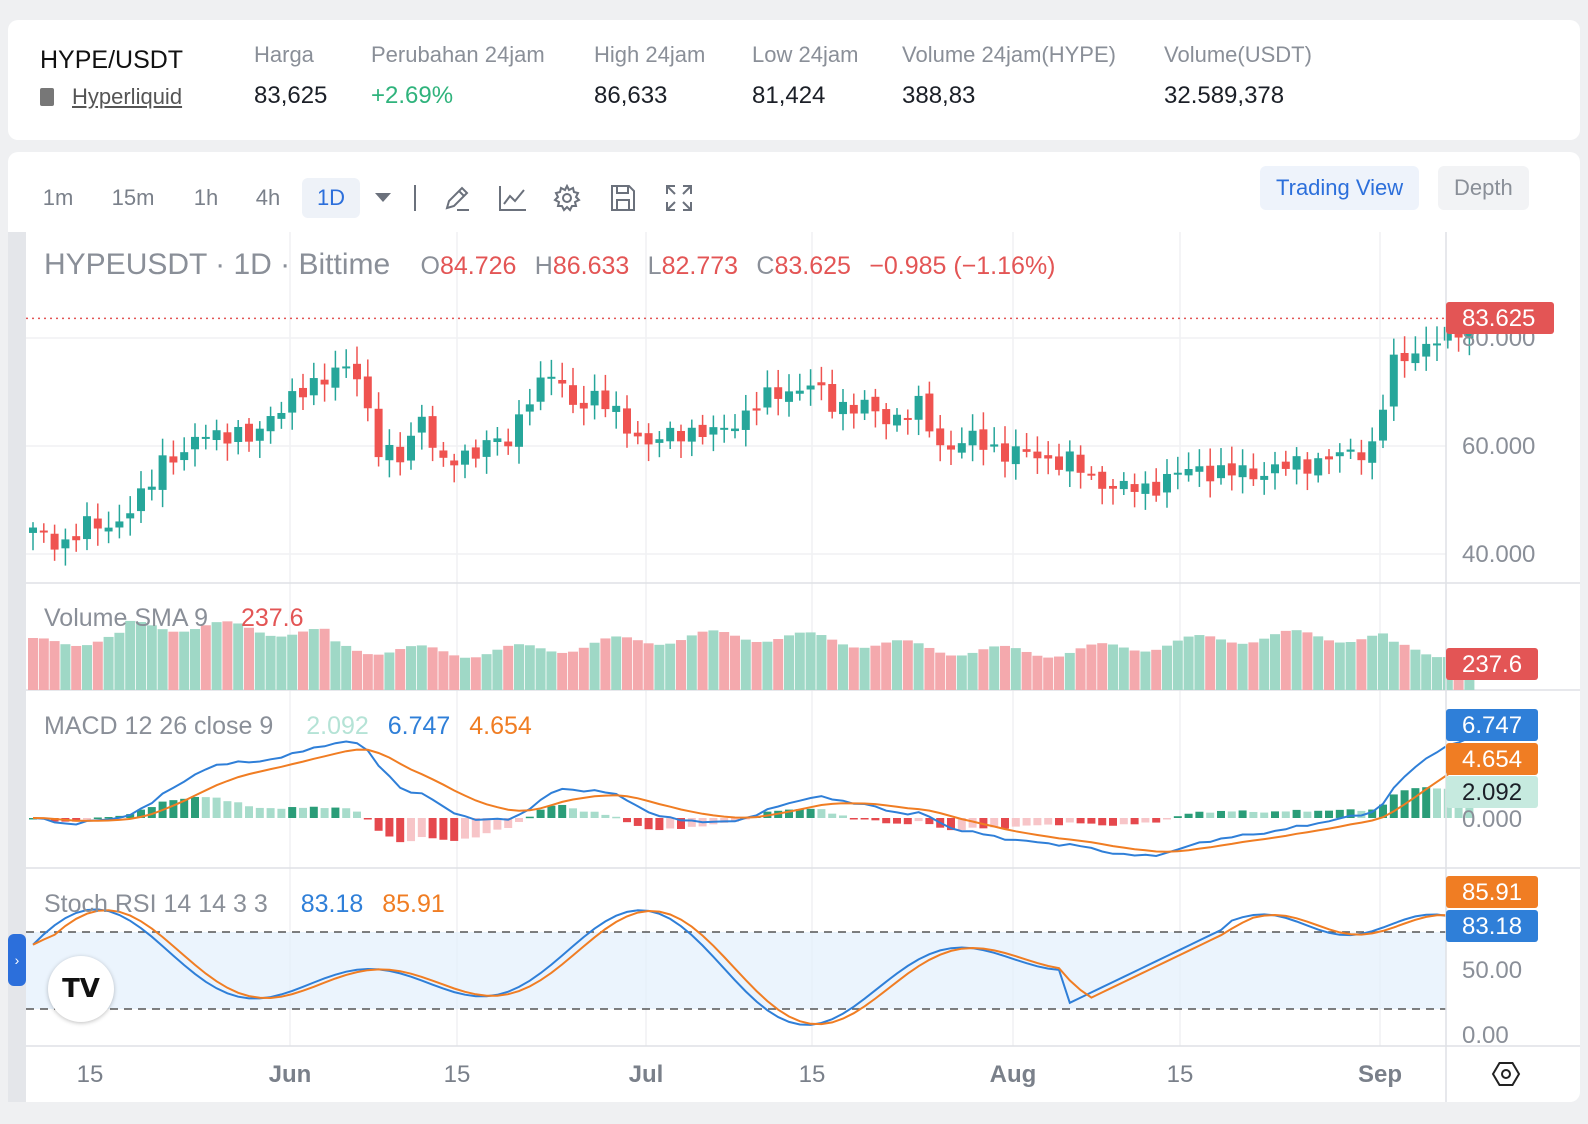 Image resolution: width=1588 pixels, height=1124 pixels. Describe the element at coordinates (1483, 188) in the screenshot. I see `depth-button: Depth` at that location.